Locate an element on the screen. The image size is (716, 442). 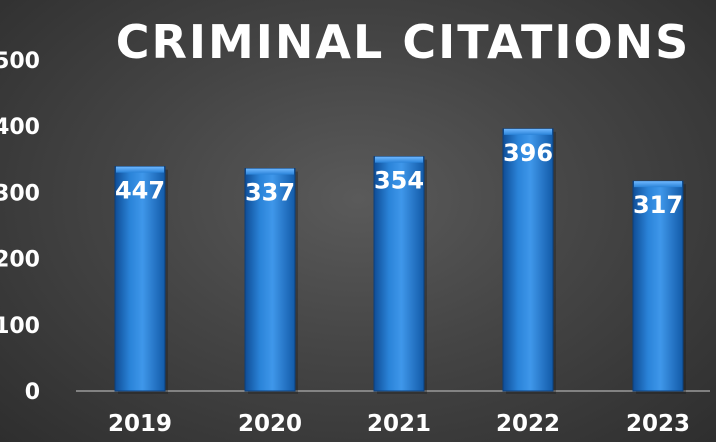
y-tick-label: 0 is located at coordinates (32, 392).